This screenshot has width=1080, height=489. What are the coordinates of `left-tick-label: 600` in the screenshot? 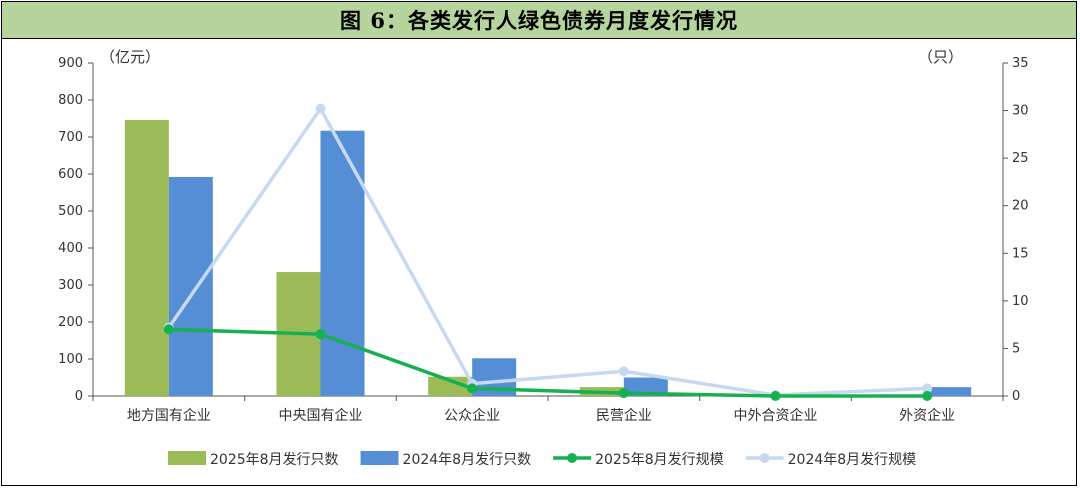 It's located at (70, 174).